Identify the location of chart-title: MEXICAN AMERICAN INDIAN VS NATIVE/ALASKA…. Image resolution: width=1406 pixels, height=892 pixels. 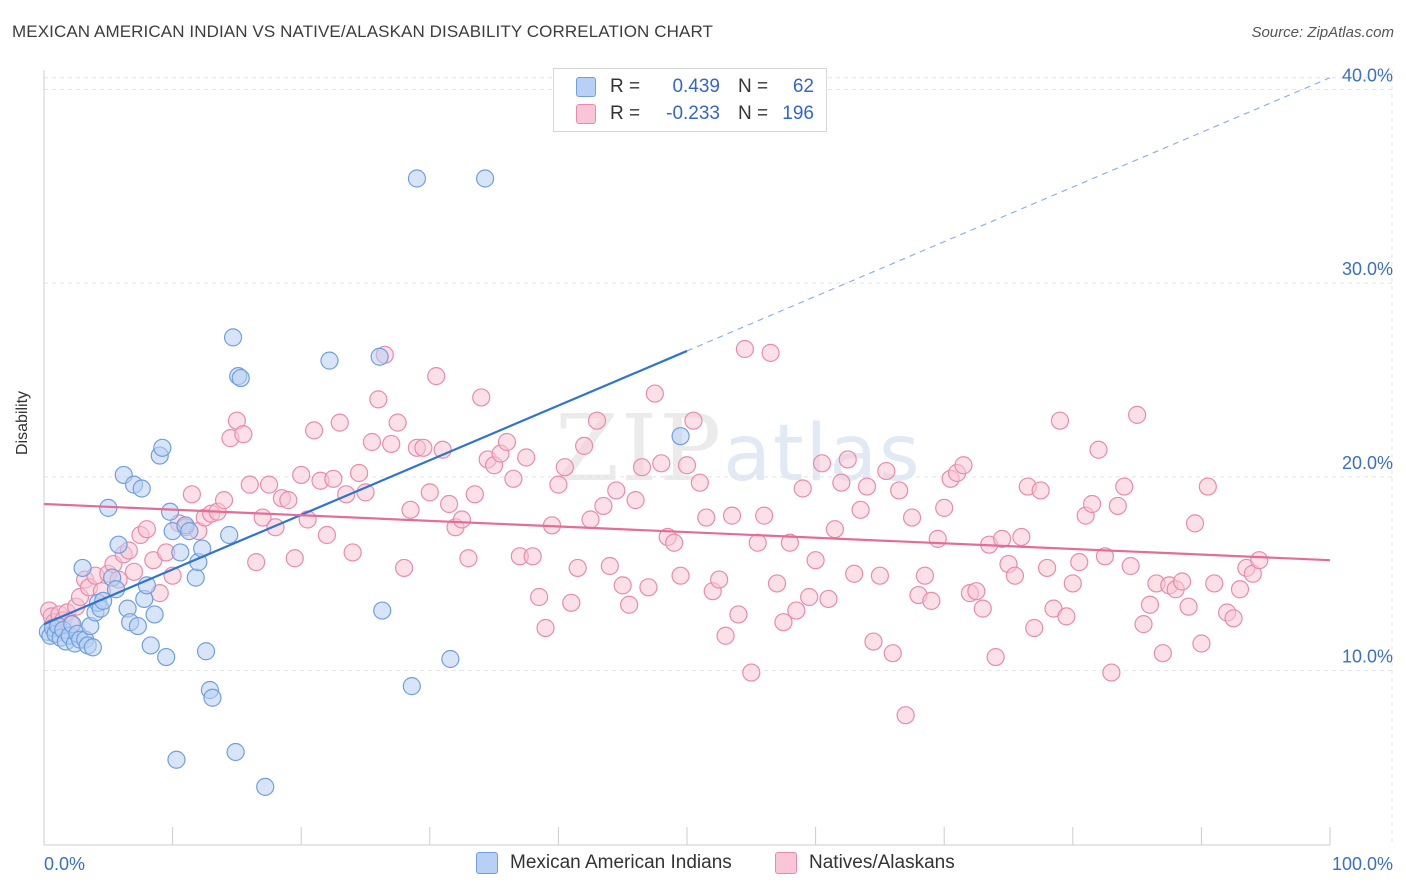
(363, 31).